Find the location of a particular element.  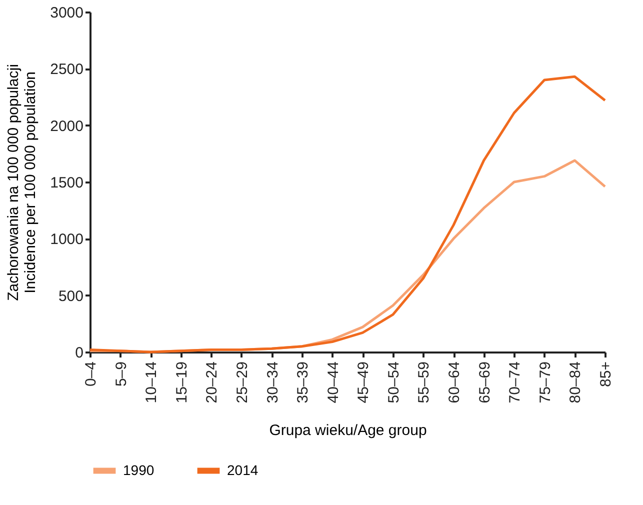

x-tick-label: 25–29 is located at coordinates (242, 383).